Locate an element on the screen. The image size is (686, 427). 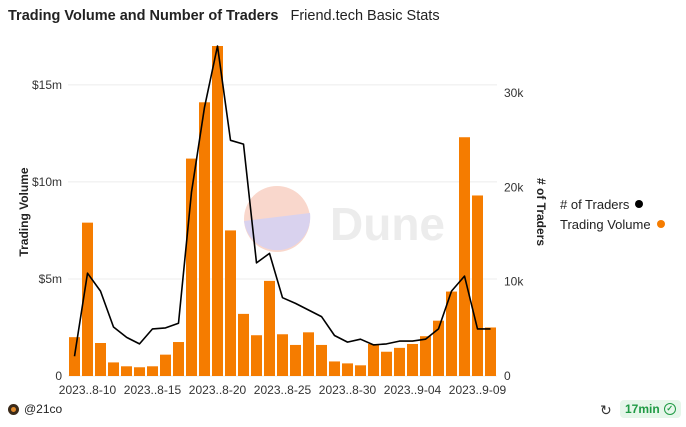
chart-legend: # of Traders Trading Volume is located at coordinates (612, 214).